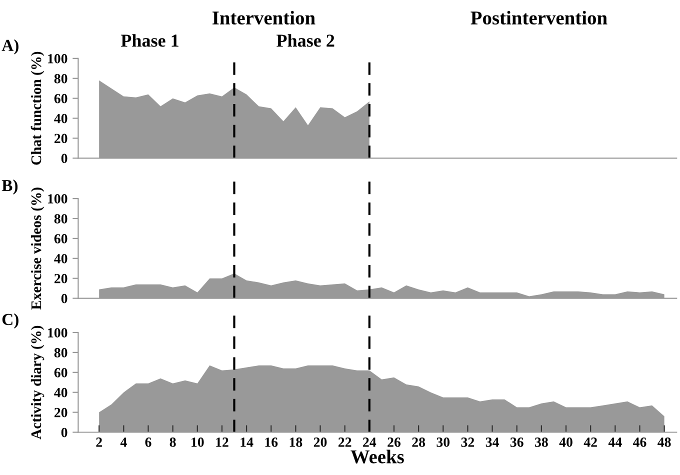 The width and height of the screenshot is (680, 475). I want to click on text: Intervention, so click(264, 17).